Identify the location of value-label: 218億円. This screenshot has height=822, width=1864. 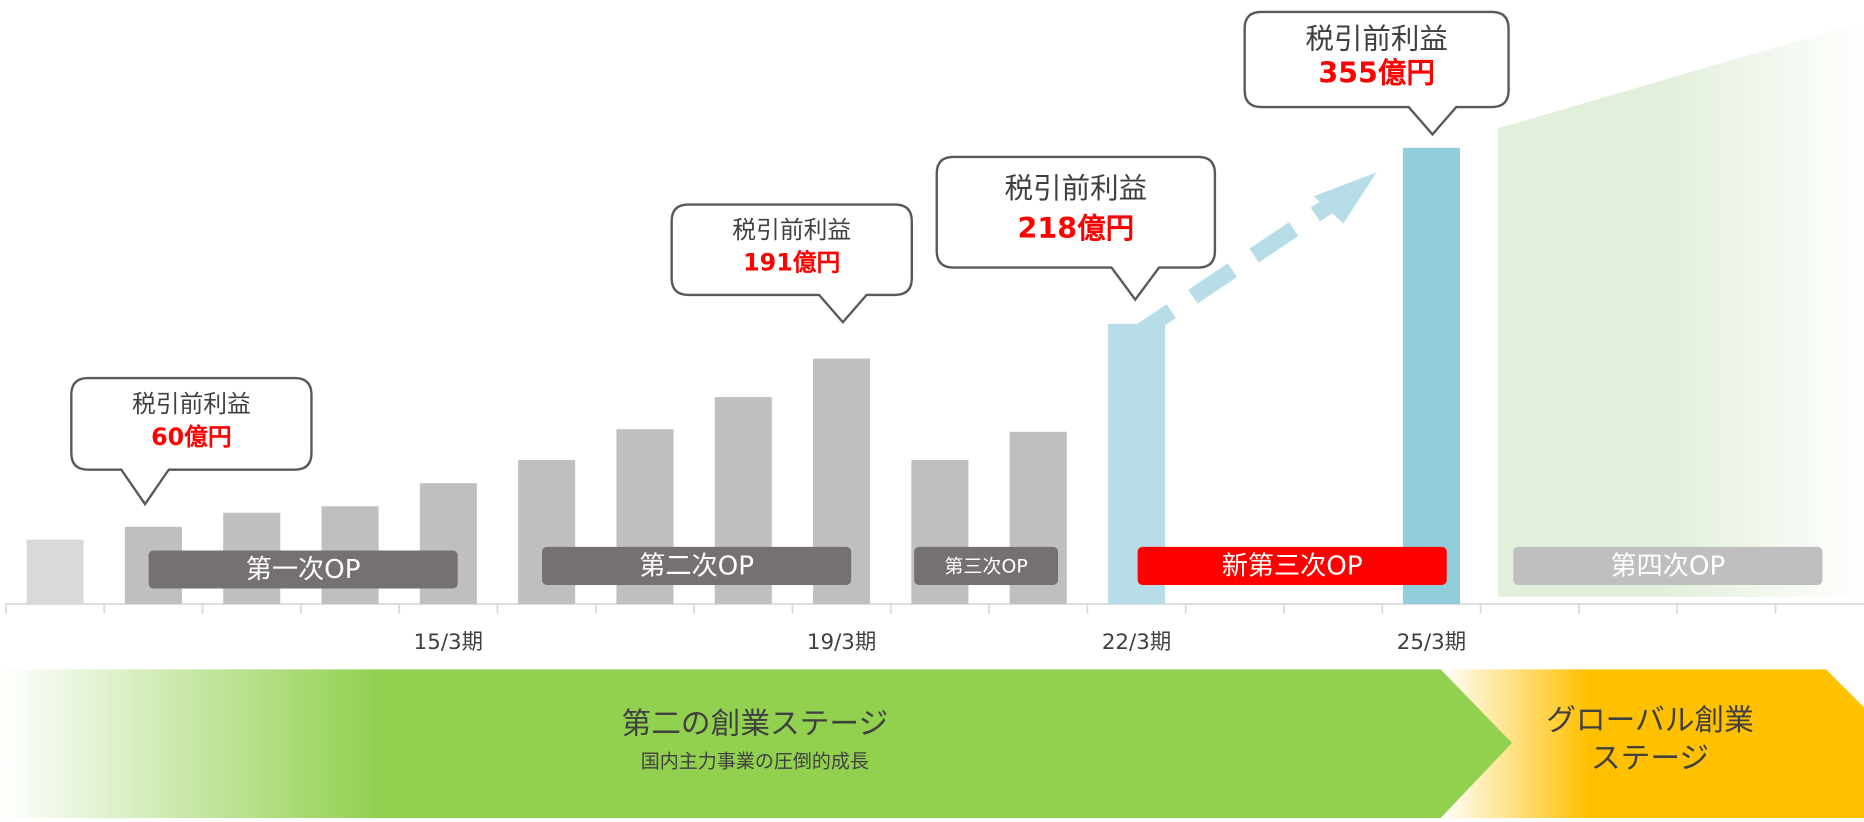
(1076, 228).